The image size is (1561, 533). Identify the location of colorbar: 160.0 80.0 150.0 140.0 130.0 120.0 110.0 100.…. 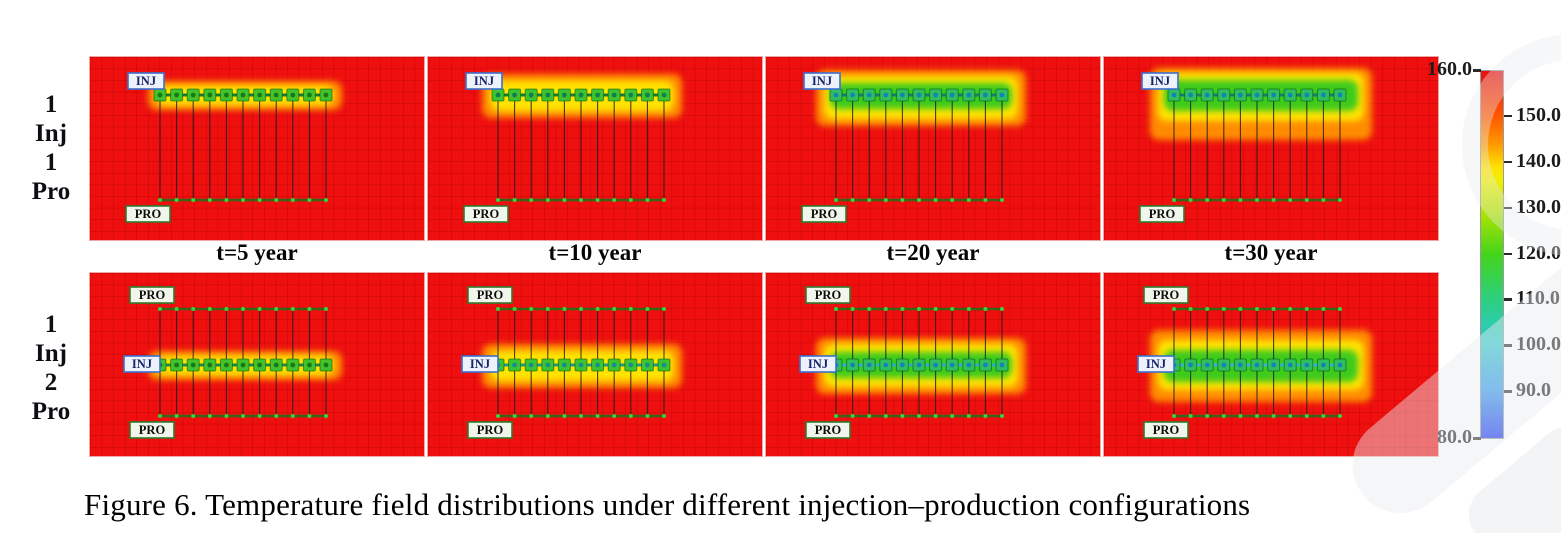
(1484, 277).